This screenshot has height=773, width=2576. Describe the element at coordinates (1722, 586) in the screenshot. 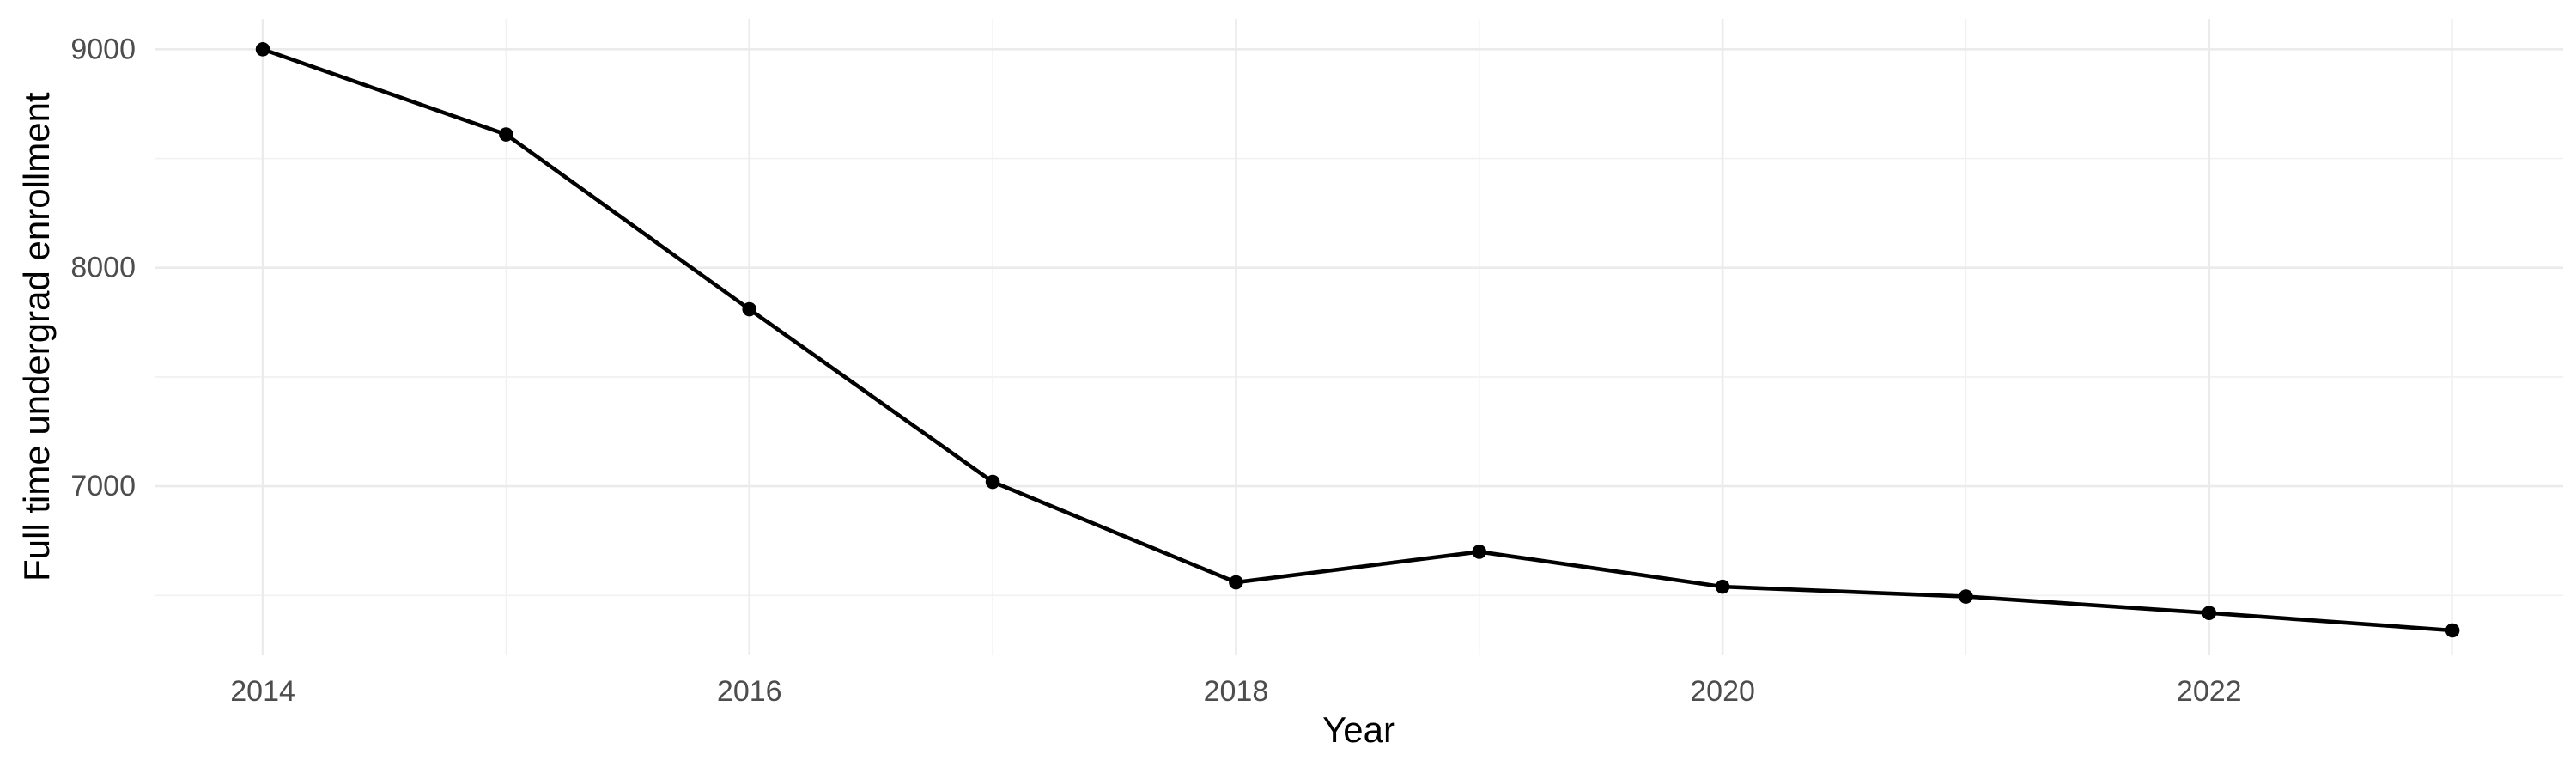

I see `data-point-2020` at that location.